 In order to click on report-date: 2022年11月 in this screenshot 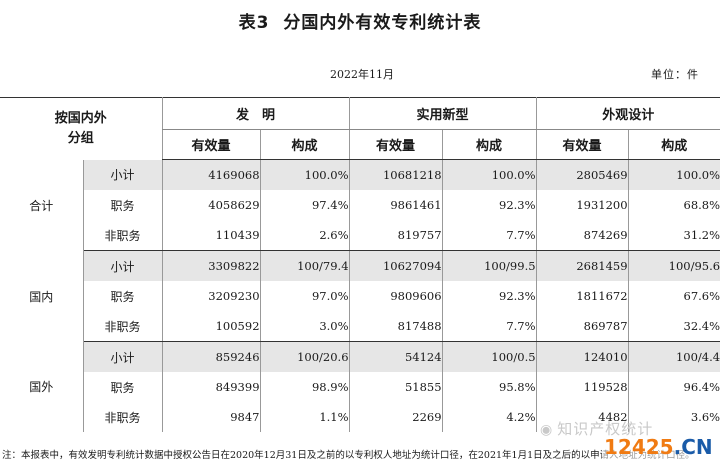, I will do `click(362, 74)`.